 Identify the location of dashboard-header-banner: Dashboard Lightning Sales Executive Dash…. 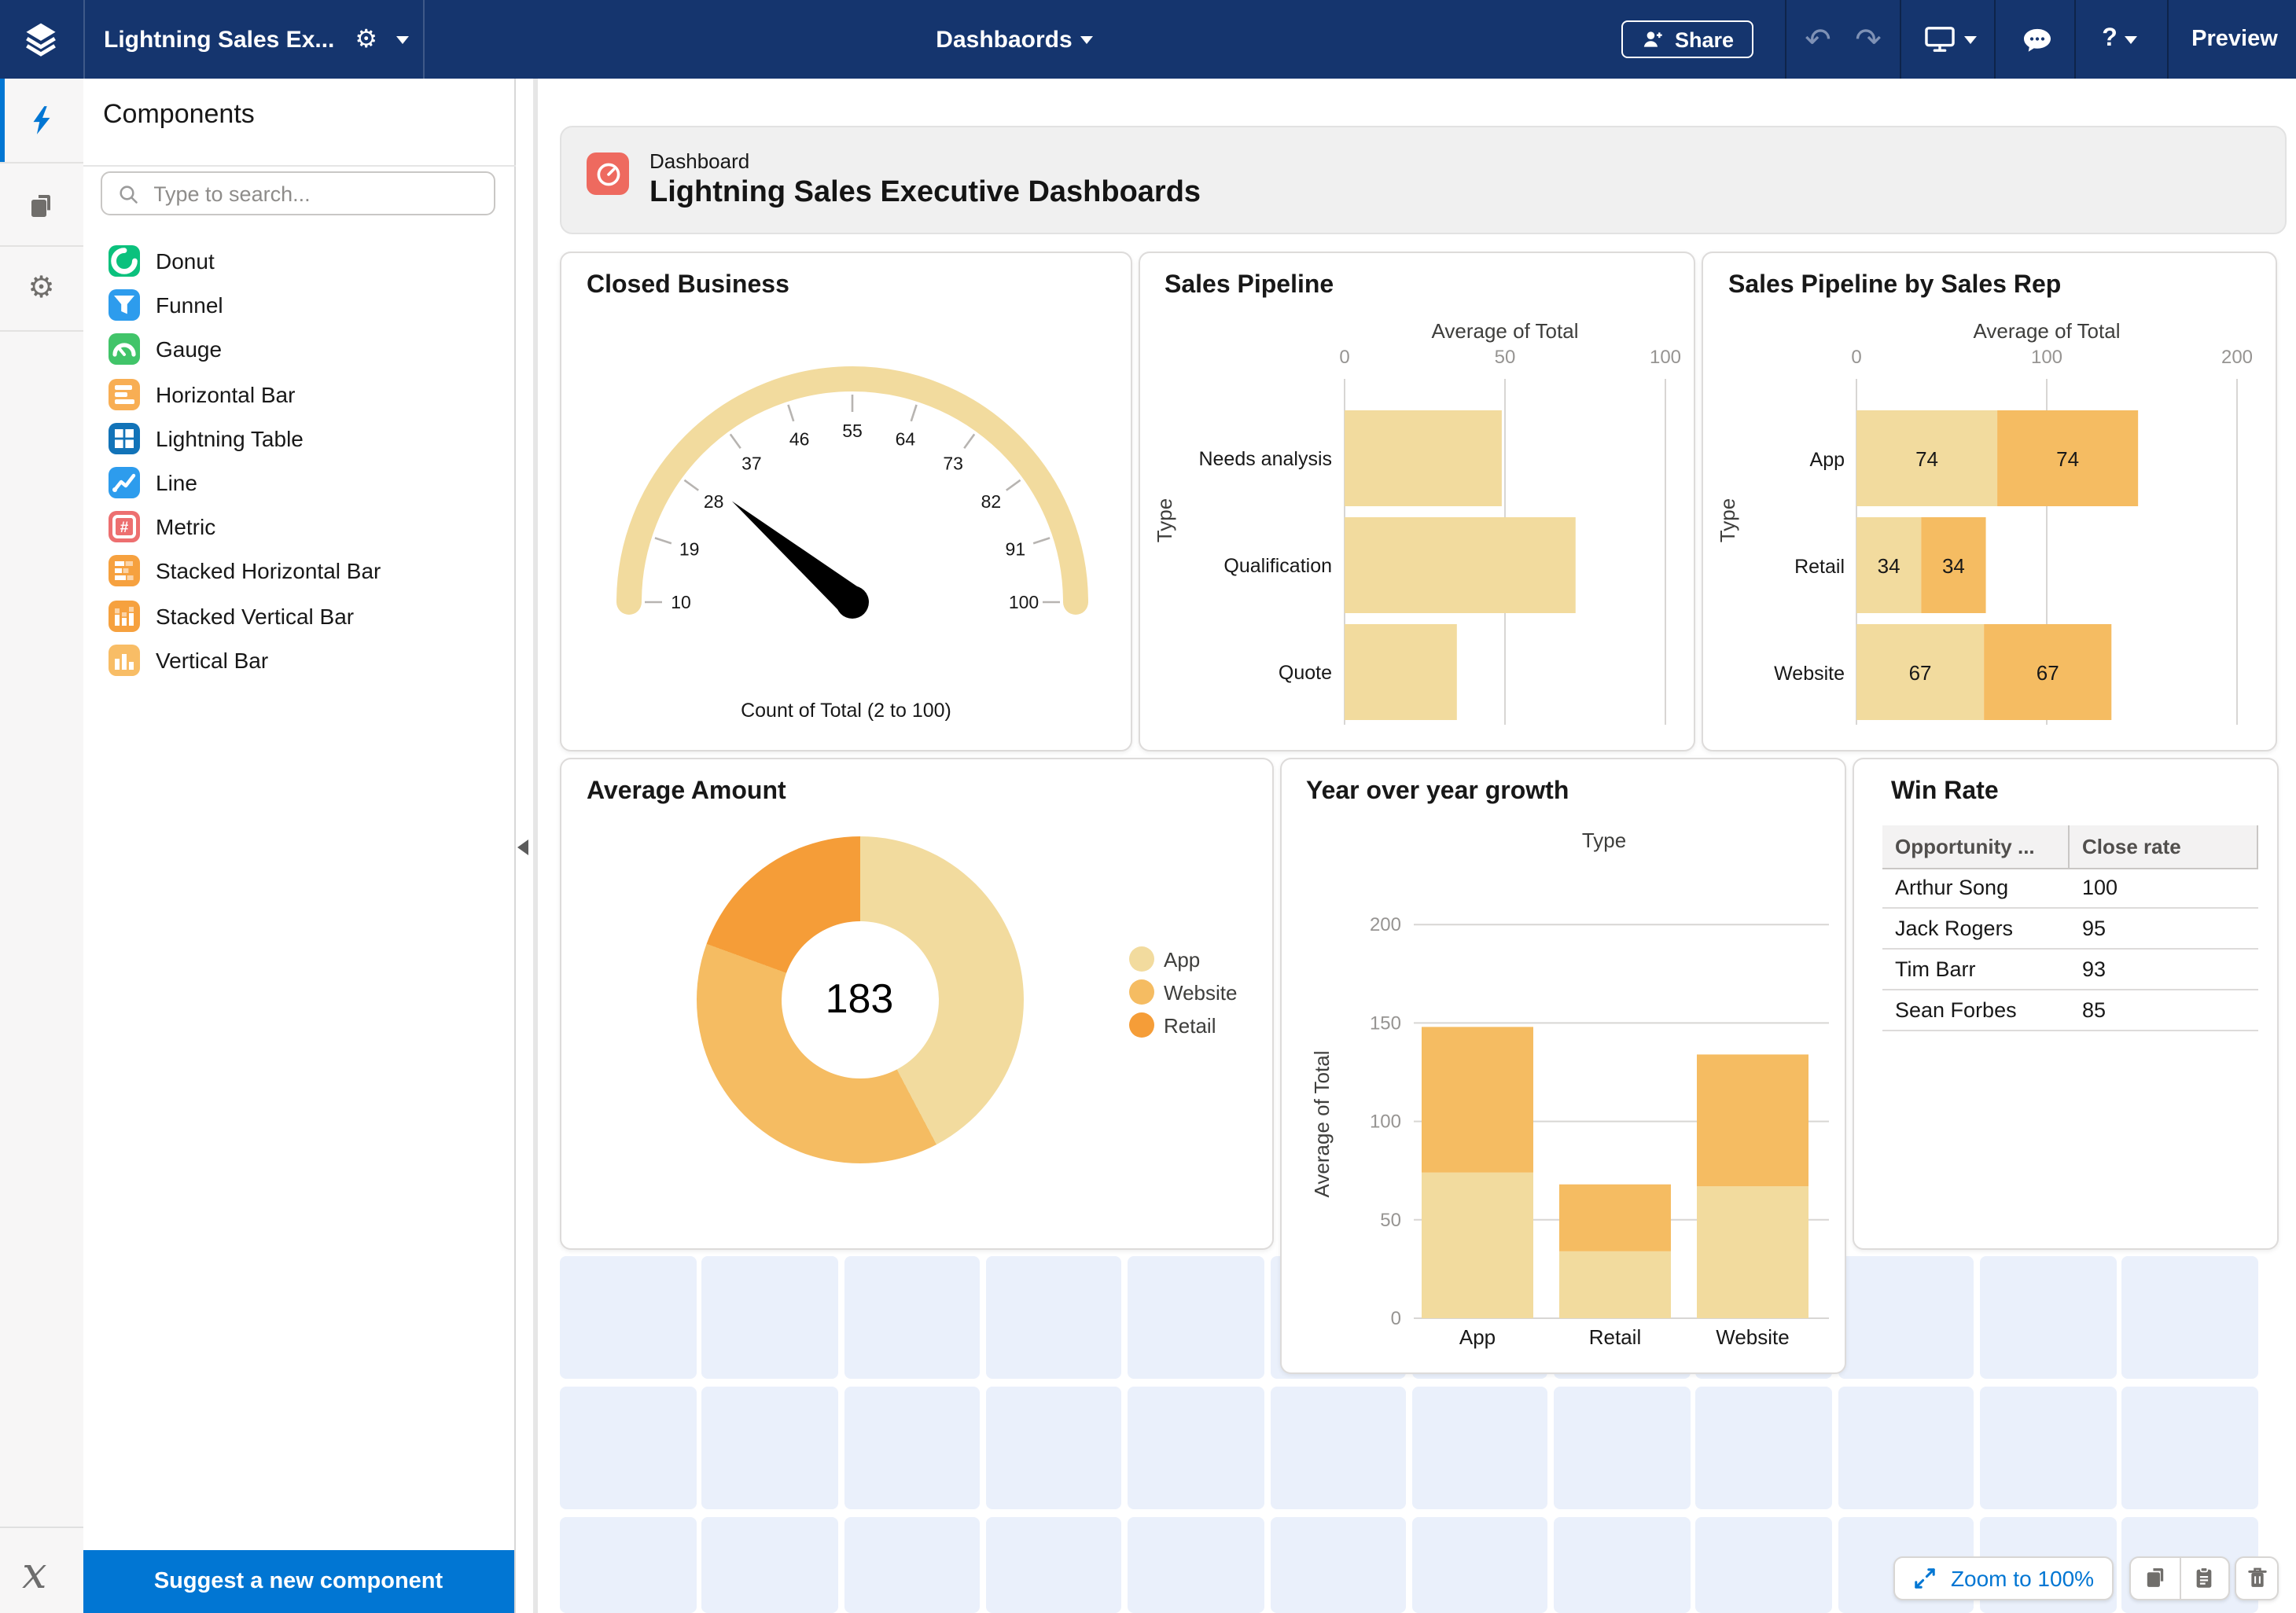
(1423, 180).